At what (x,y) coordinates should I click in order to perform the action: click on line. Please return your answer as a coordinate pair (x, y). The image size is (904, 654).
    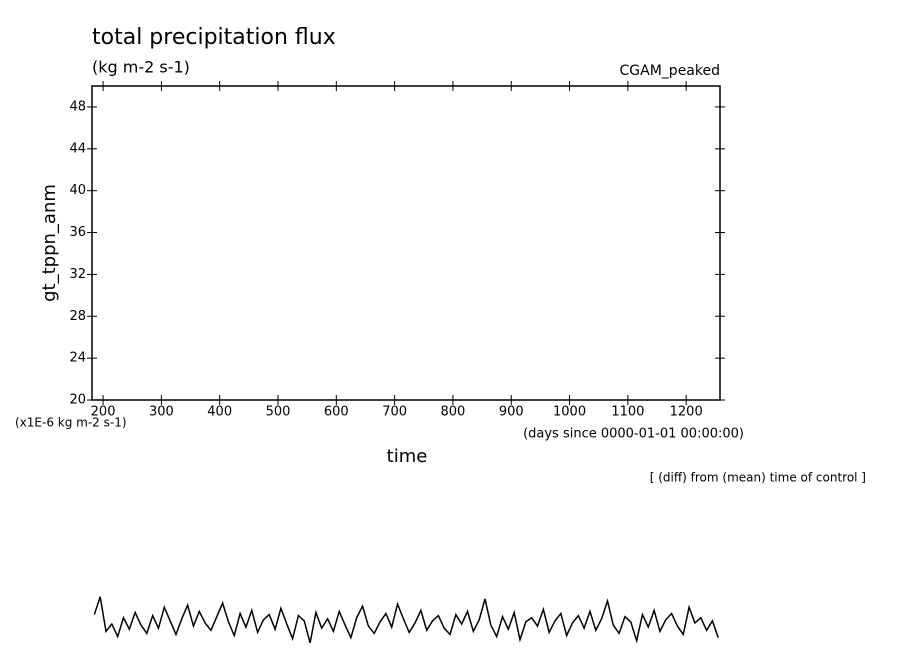
    Looking at the image, I should click on (406, 620).